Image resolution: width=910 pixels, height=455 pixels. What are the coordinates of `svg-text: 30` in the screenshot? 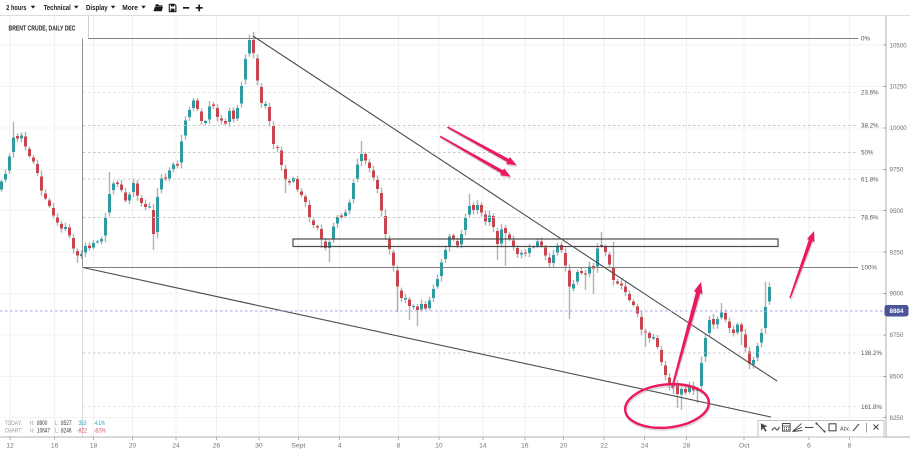 It's located at (259, 446).